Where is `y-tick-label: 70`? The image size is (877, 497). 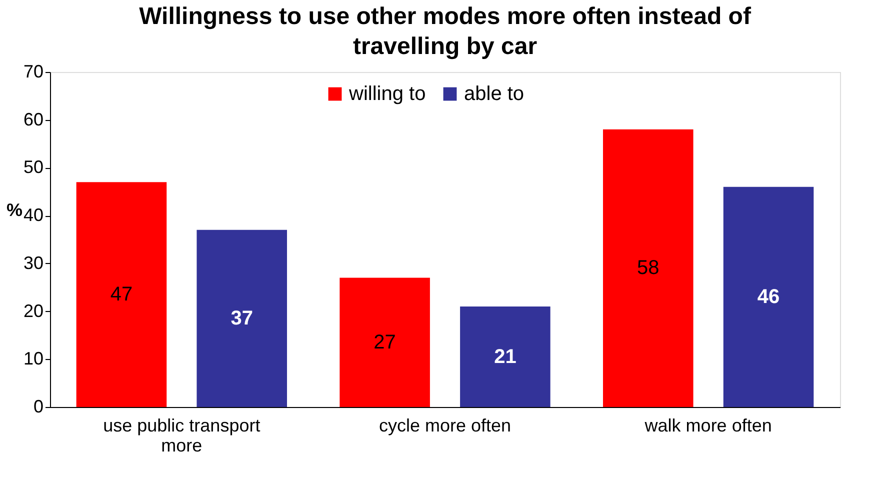
y-tick-label: 70 is located at coordinates (33, 72).